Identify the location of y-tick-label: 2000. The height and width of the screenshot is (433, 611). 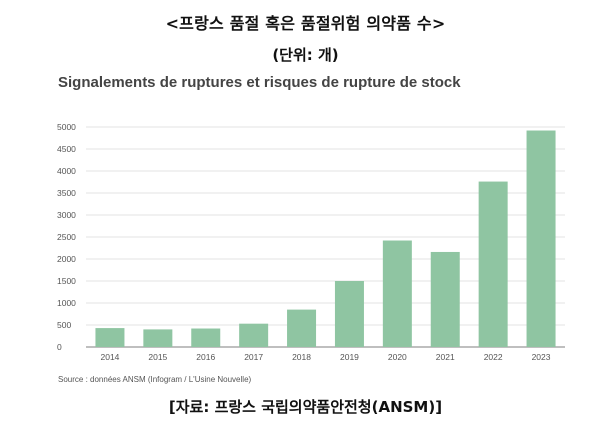
(66, 259).